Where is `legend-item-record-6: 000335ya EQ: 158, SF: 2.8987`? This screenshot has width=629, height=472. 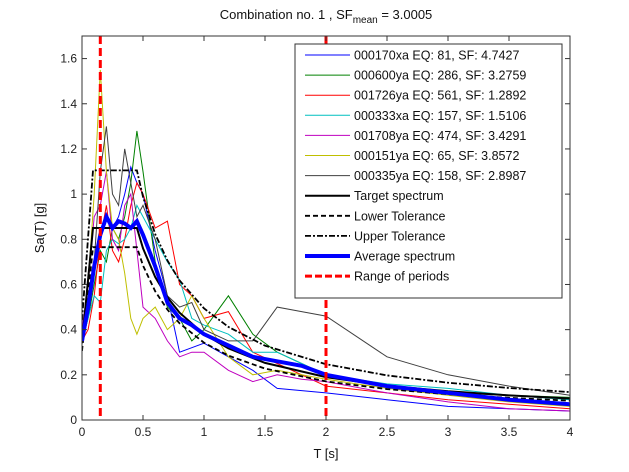 legend-item-record-6: 000335ya EQ: 158, SF: 2.8987 is located at coordinates (415, 176).